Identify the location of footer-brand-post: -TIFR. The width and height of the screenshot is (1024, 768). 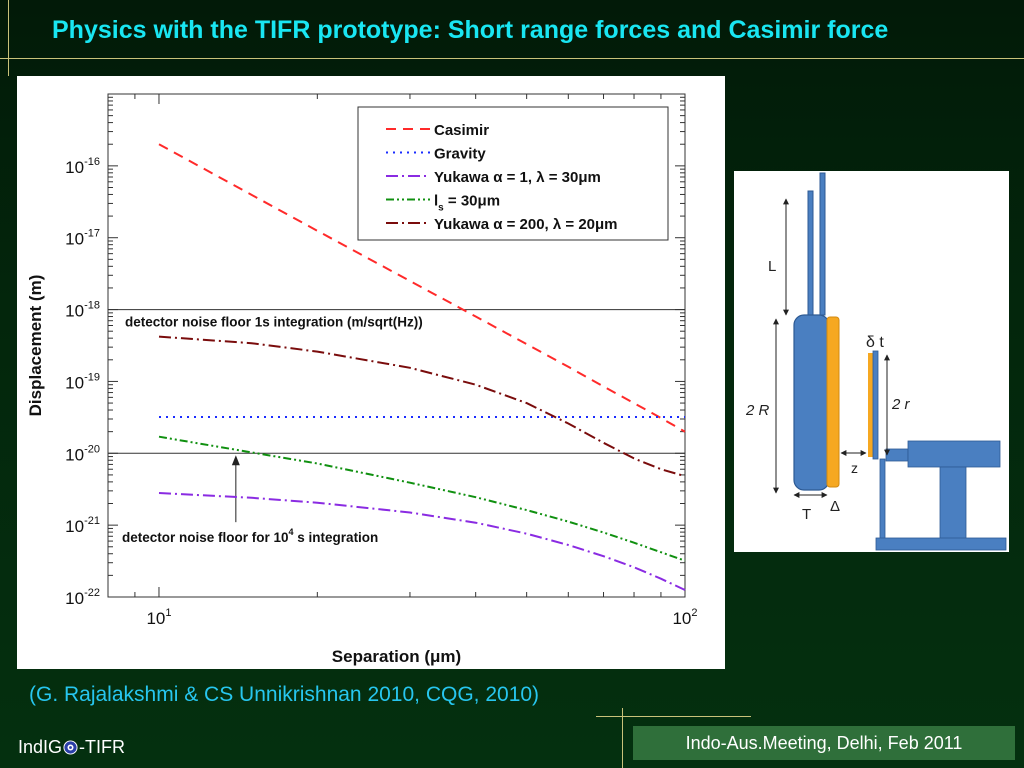
(102, 747).